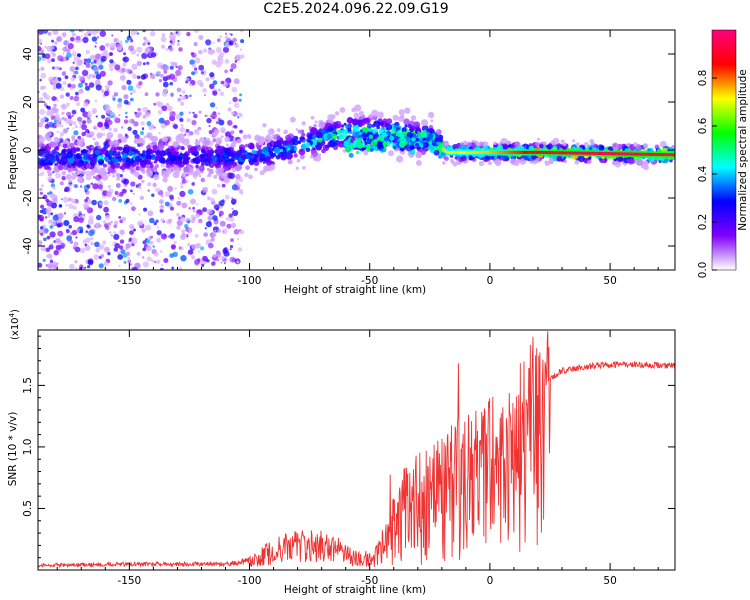 The height and width of the screenshot is (600, 750). Describe the element at coordinates (369, 581) in the screenshot. I see `x-tick-label: -50` at that location.